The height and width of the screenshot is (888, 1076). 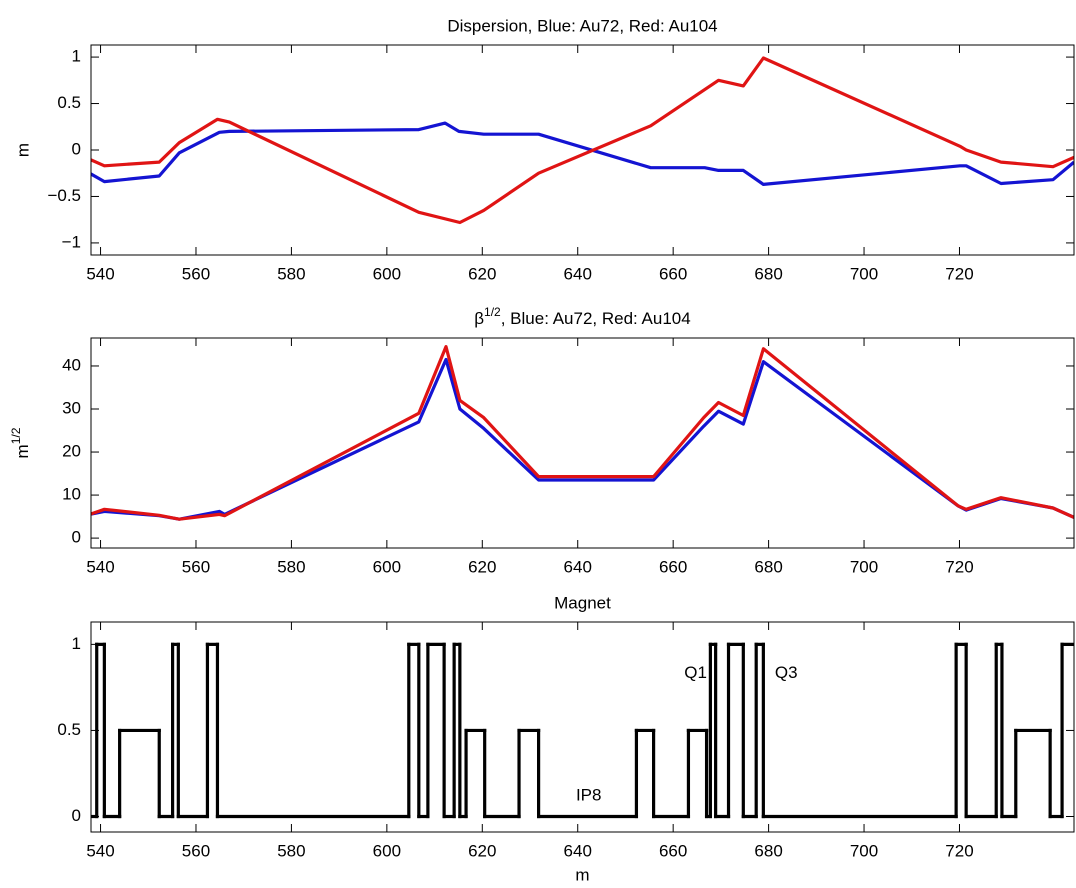 What do you see at coordinates (71, 364) in the screenshot?
I see `y-tick-label: 40` at bounding box center [71, 364].